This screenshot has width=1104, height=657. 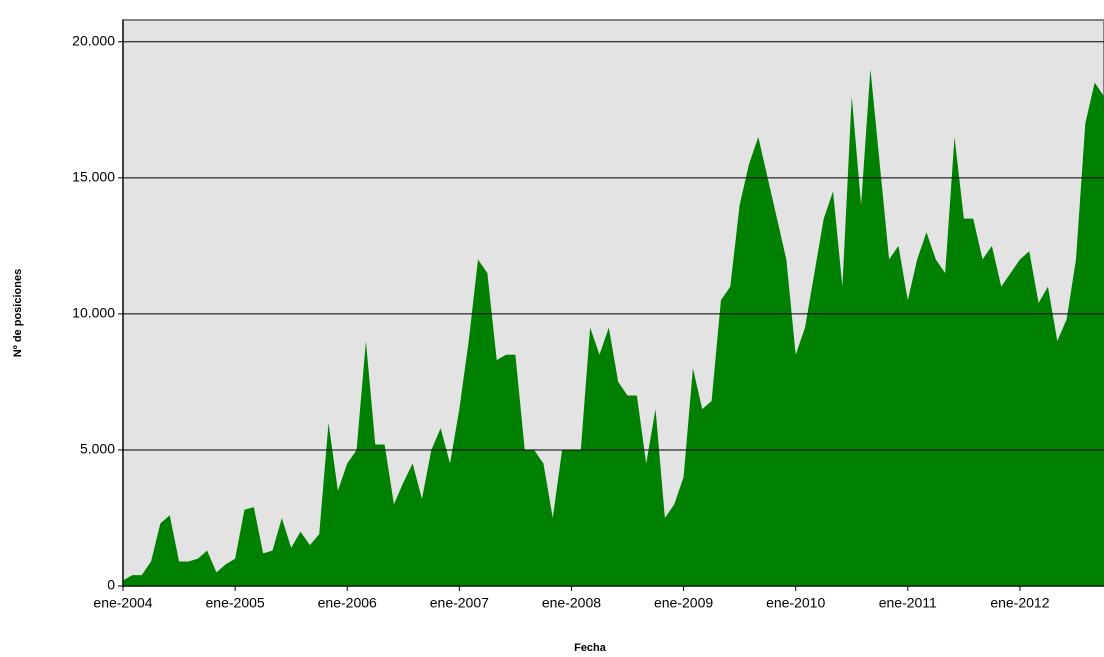 I want to click on y-tick-label: 0, so click(x=111, y=585).